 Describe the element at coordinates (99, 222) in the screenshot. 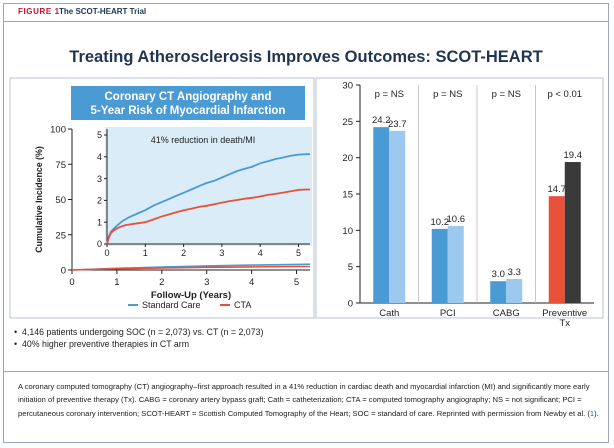

I see `inset-y-tick-label: 1` at that location.